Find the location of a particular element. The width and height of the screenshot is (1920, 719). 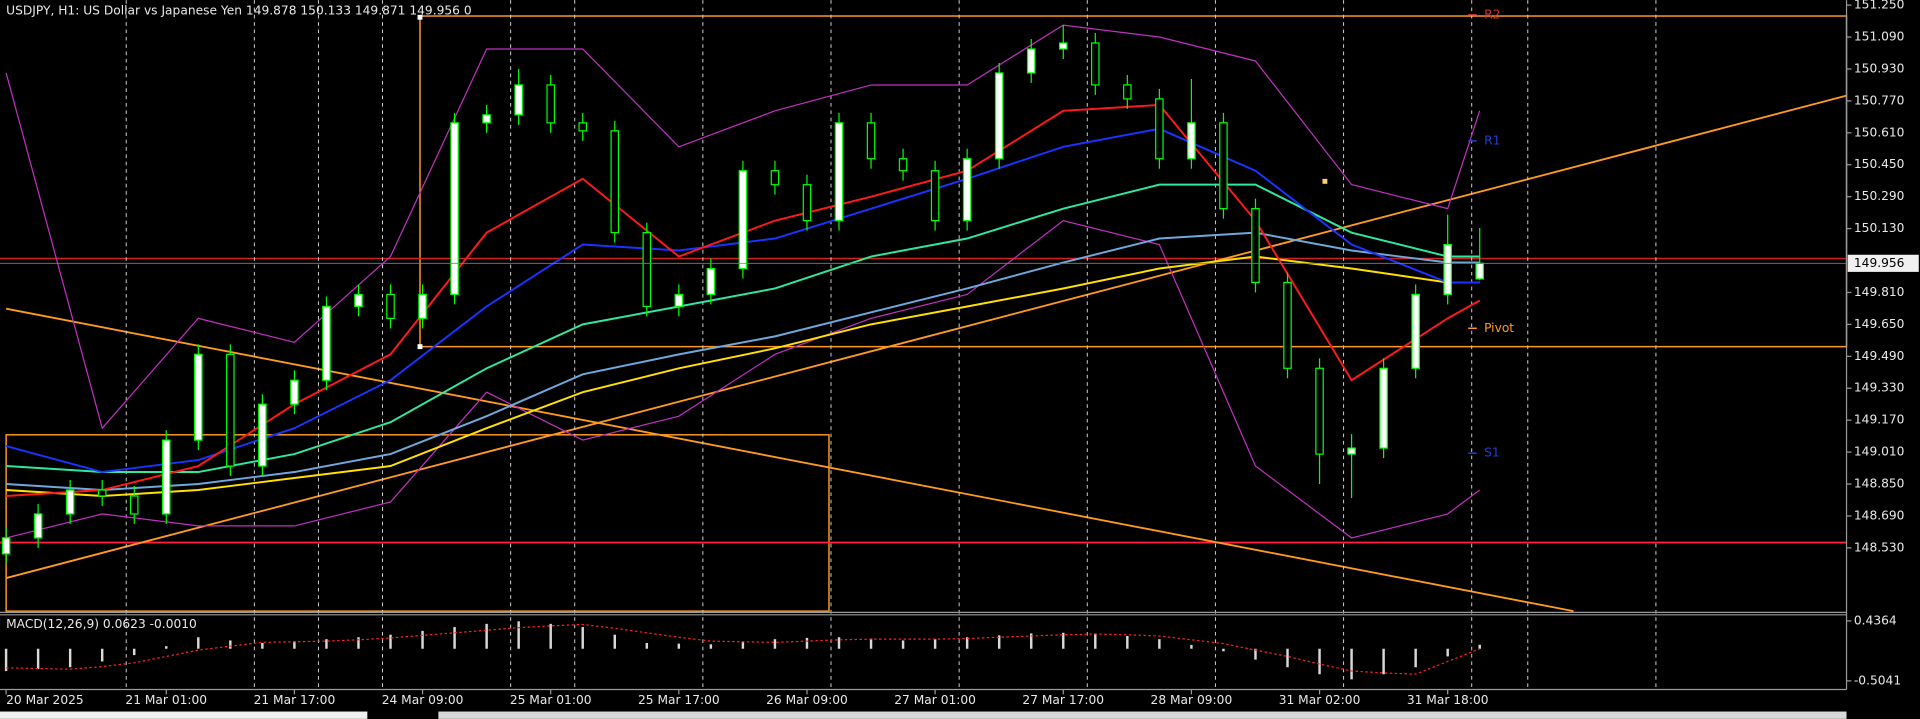

y-tick-label: 149.490 is located at coordinates (1879, 356).